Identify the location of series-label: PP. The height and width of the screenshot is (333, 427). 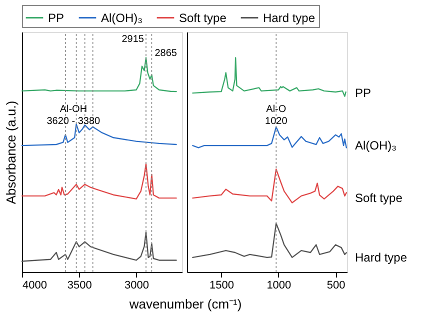
(363, 93).